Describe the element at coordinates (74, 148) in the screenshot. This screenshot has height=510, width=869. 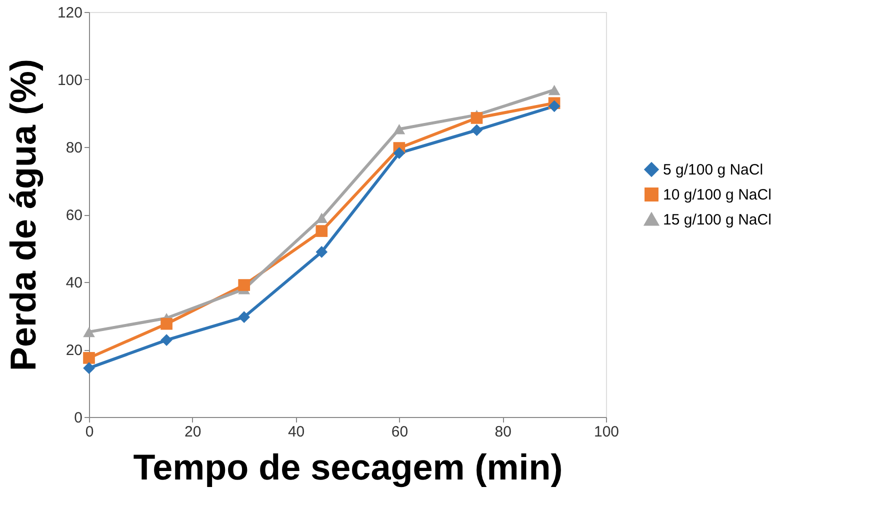
I see `y-tick-label: 80` at that location.